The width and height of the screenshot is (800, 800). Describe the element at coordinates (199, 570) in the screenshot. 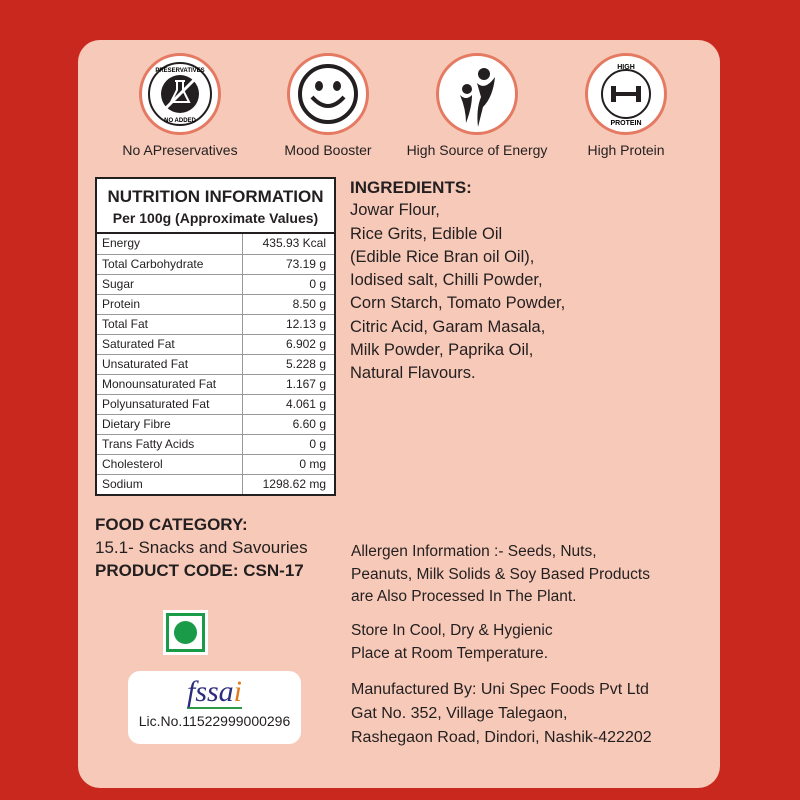

I see `product-code: PRODUCT CODE: CSN-17` at that location.